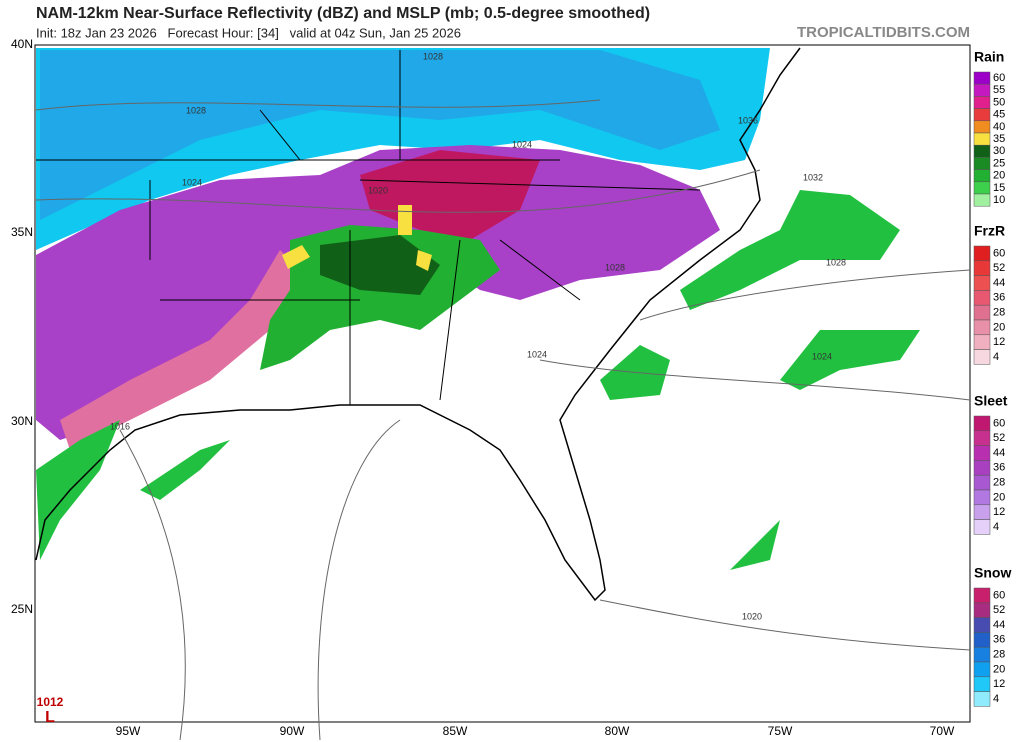 The image size is (1024, 742). I want to click on lon-label: 80W, so click(617, 731).